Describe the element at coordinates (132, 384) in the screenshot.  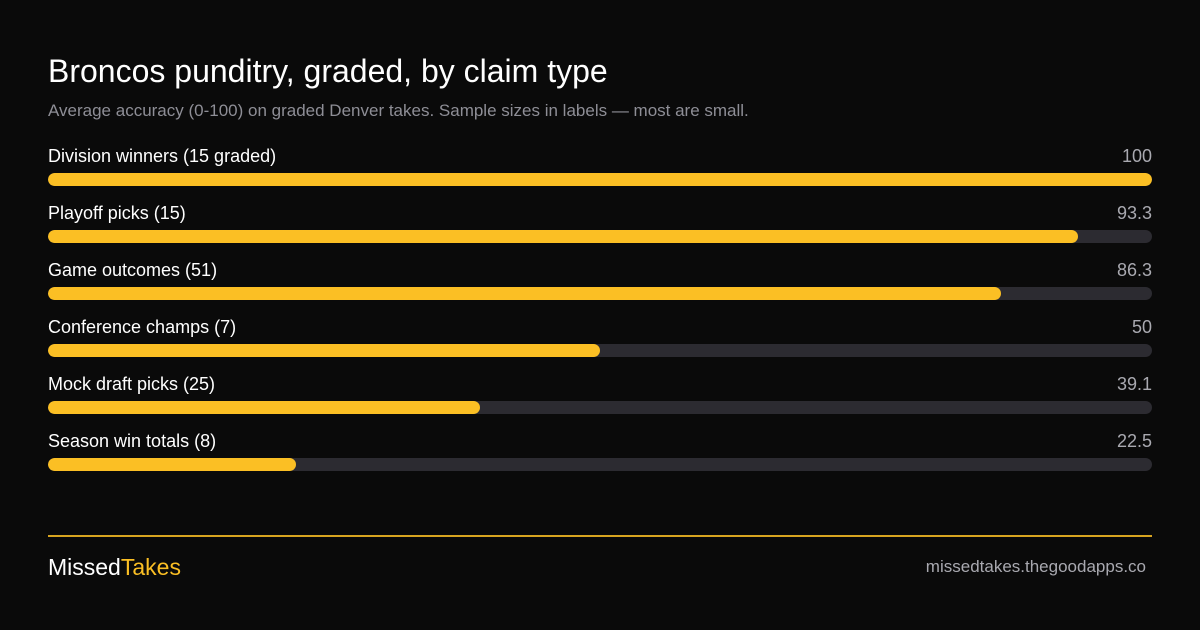
I see `bar-category-label: Mock draft picks (25)` at that location.